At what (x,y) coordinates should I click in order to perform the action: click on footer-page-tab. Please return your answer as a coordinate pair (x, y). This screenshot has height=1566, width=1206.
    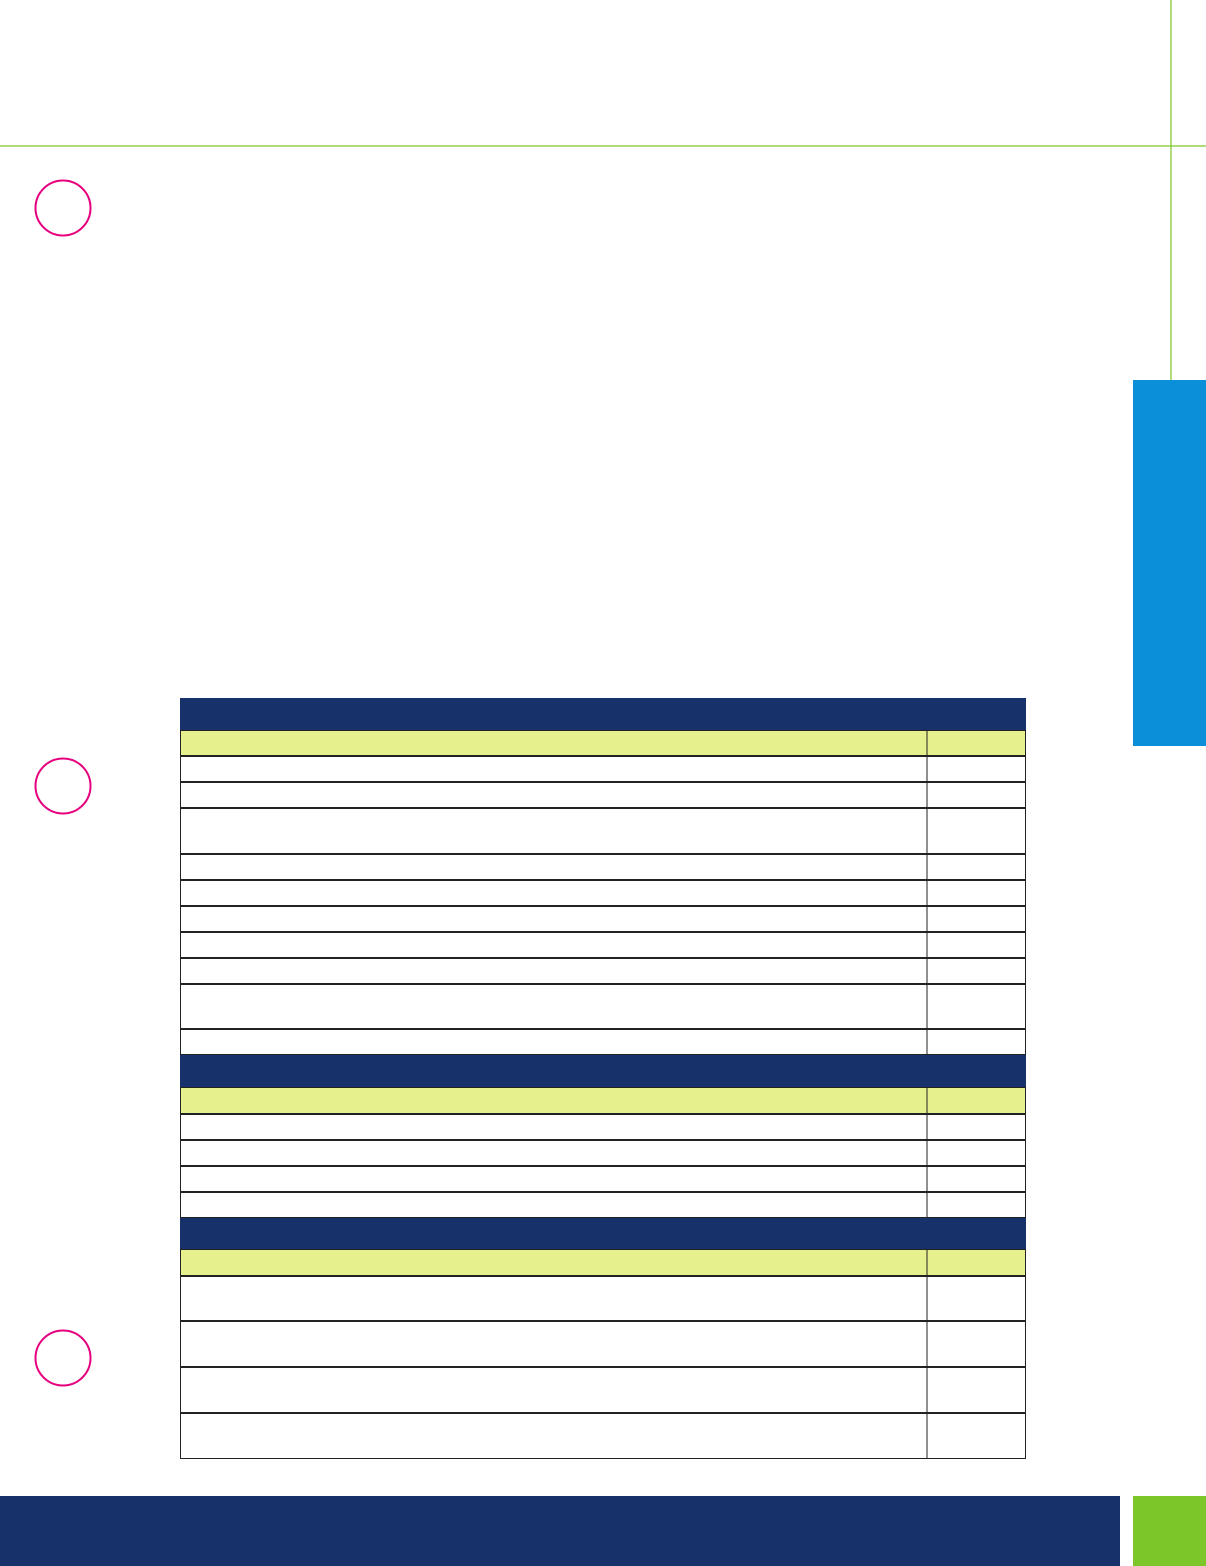
    Looking at the image, I should click on (1169, 1531).